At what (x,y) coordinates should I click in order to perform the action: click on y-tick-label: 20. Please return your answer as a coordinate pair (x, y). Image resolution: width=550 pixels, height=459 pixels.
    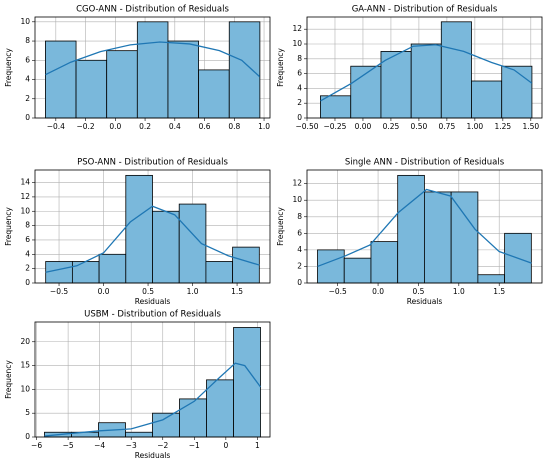
    Looking at the image, I should click on (25, 341).